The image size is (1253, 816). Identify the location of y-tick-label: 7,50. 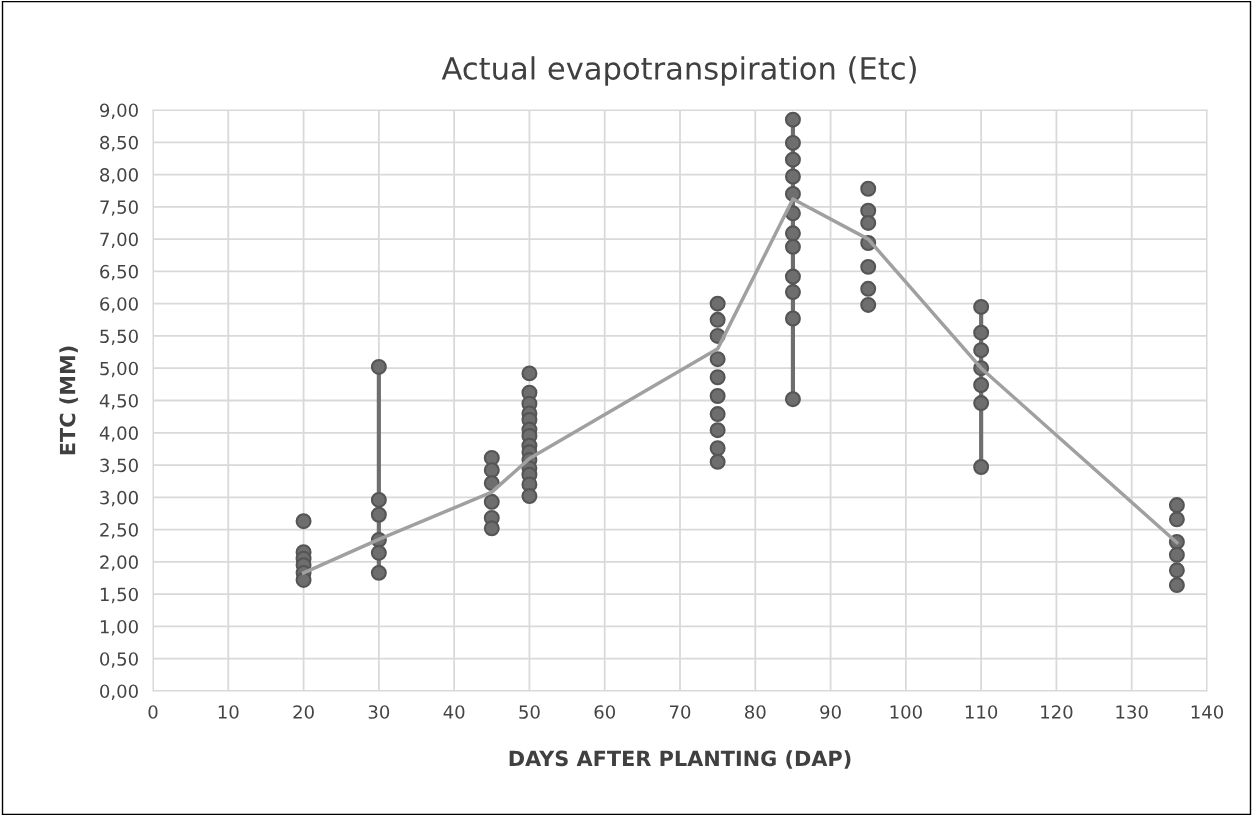
(119, 208).